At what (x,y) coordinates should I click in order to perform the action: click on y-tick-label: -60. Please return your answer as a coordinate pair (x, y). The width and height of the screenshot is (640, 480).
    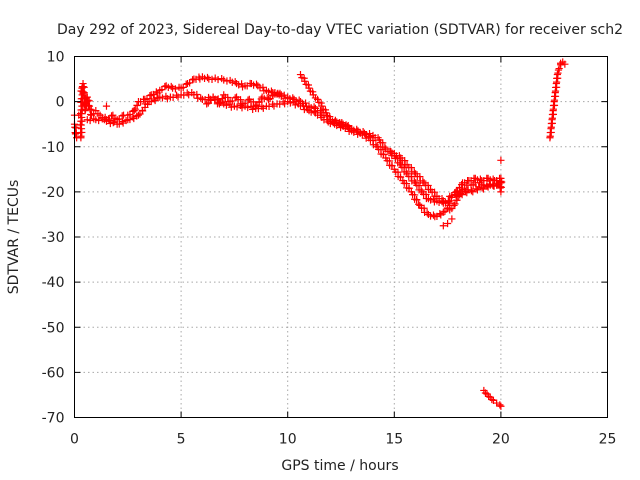
    Looking at the image, I should click on (53, 373).